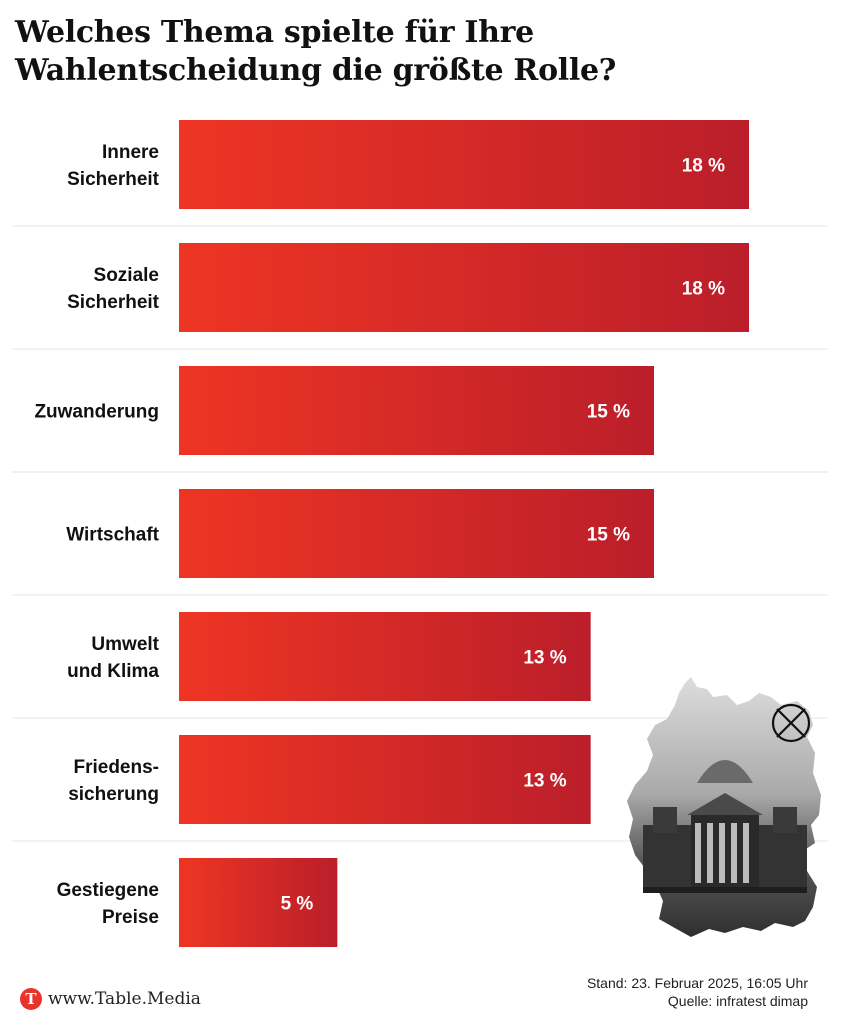 The image size is (841, 1024). I want to click on site-url: www.Table.Media, so click(124, 999).